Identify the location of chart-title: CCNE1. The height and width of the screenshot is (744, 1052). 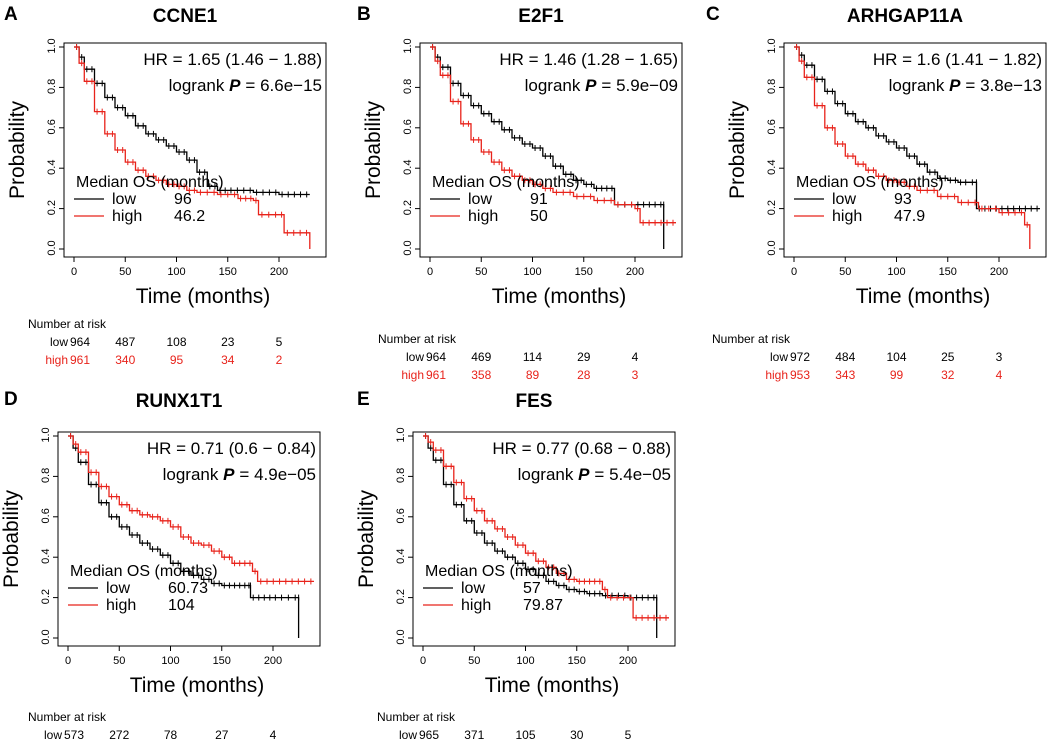
(185, 16).